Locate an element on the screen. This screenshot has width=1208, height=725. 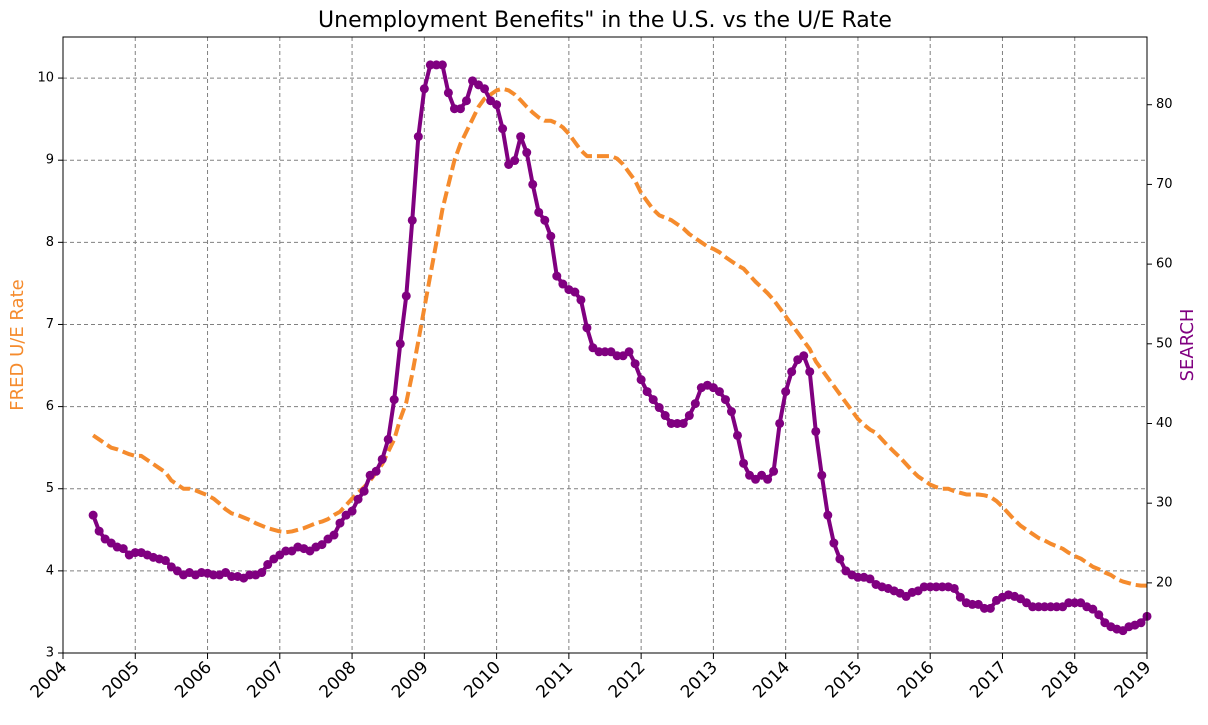
y-tick-label: 9 is located at coordinates (50, 160).